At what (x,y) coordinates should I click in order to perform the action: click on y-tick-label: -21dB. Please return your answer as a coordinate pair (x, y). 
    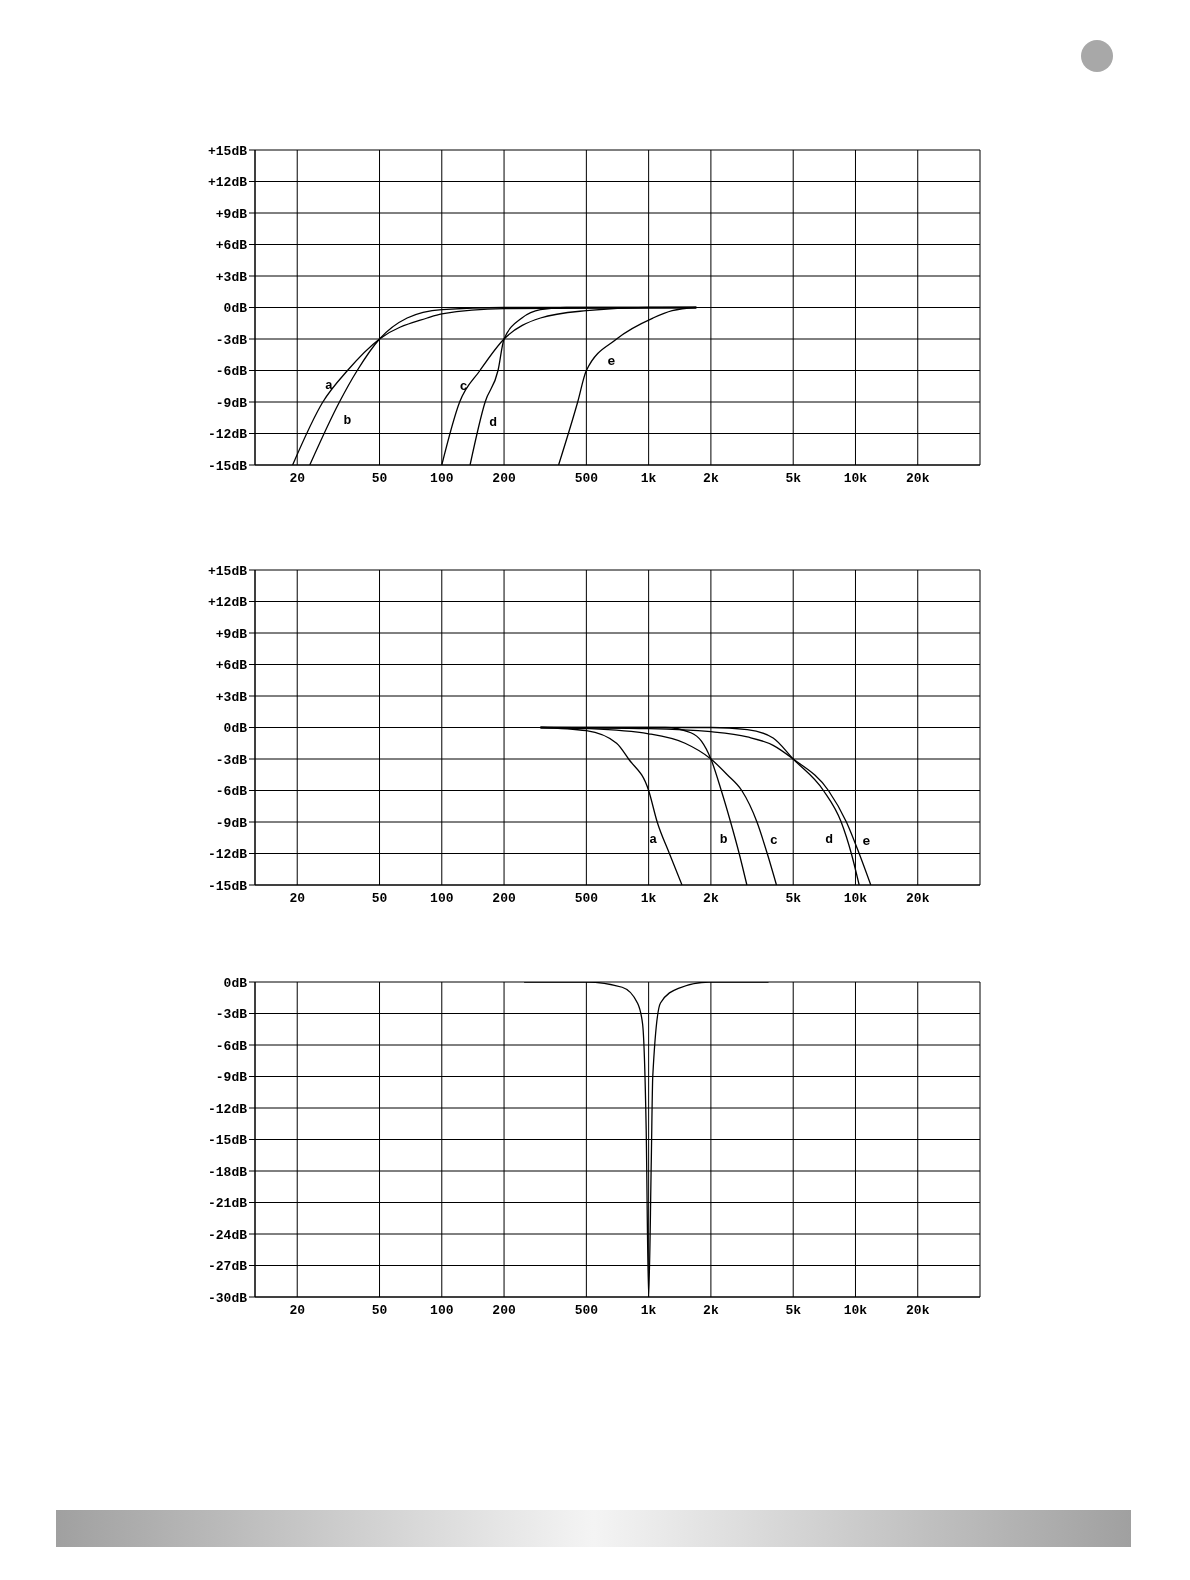
    Looking at the image, I should click on (227, 1204).